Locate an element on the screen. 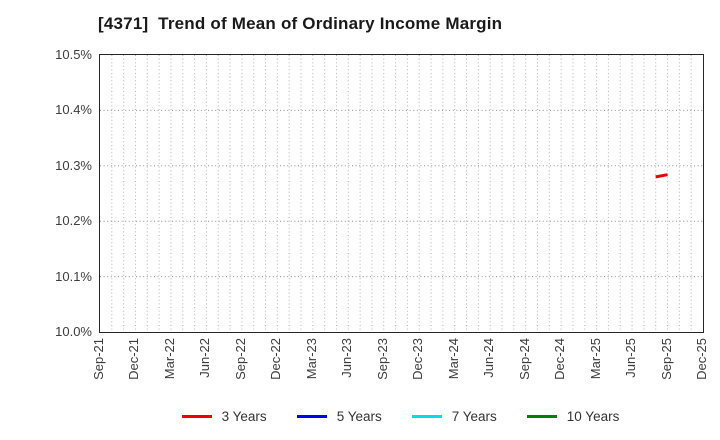  x-tick-label: Jun-25 is located at coordinates (631, 358).